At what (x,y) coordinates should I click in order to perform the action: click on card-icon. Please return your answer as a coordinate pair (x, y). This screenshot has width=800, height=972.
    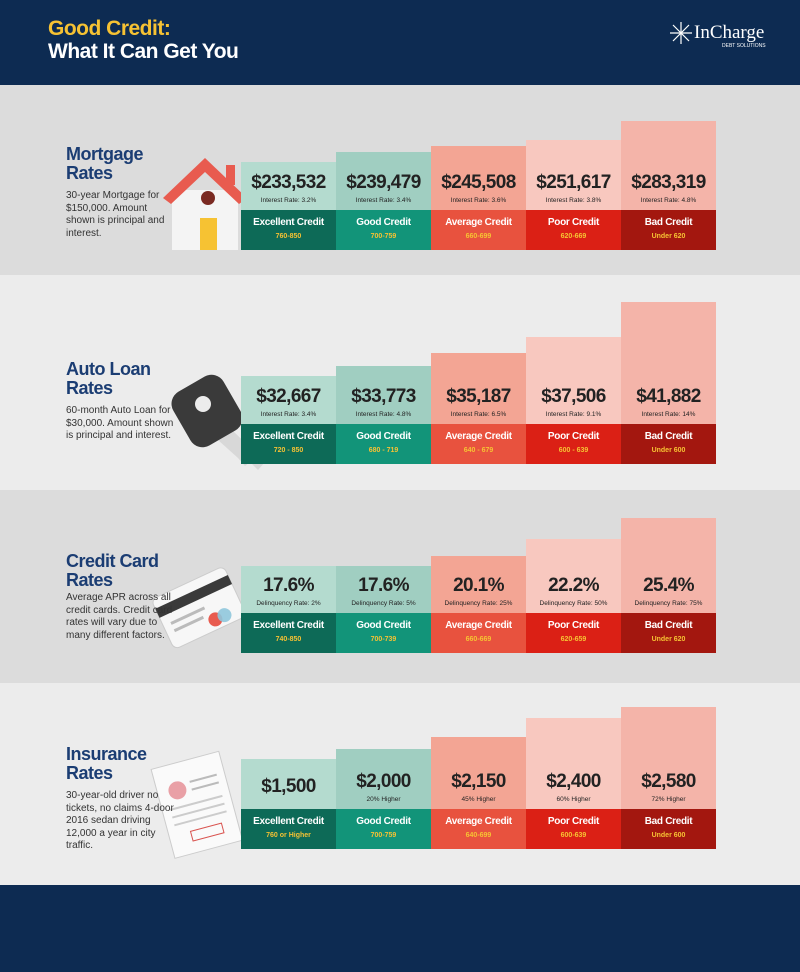
    Looking at the image, I should click on (199, 608).